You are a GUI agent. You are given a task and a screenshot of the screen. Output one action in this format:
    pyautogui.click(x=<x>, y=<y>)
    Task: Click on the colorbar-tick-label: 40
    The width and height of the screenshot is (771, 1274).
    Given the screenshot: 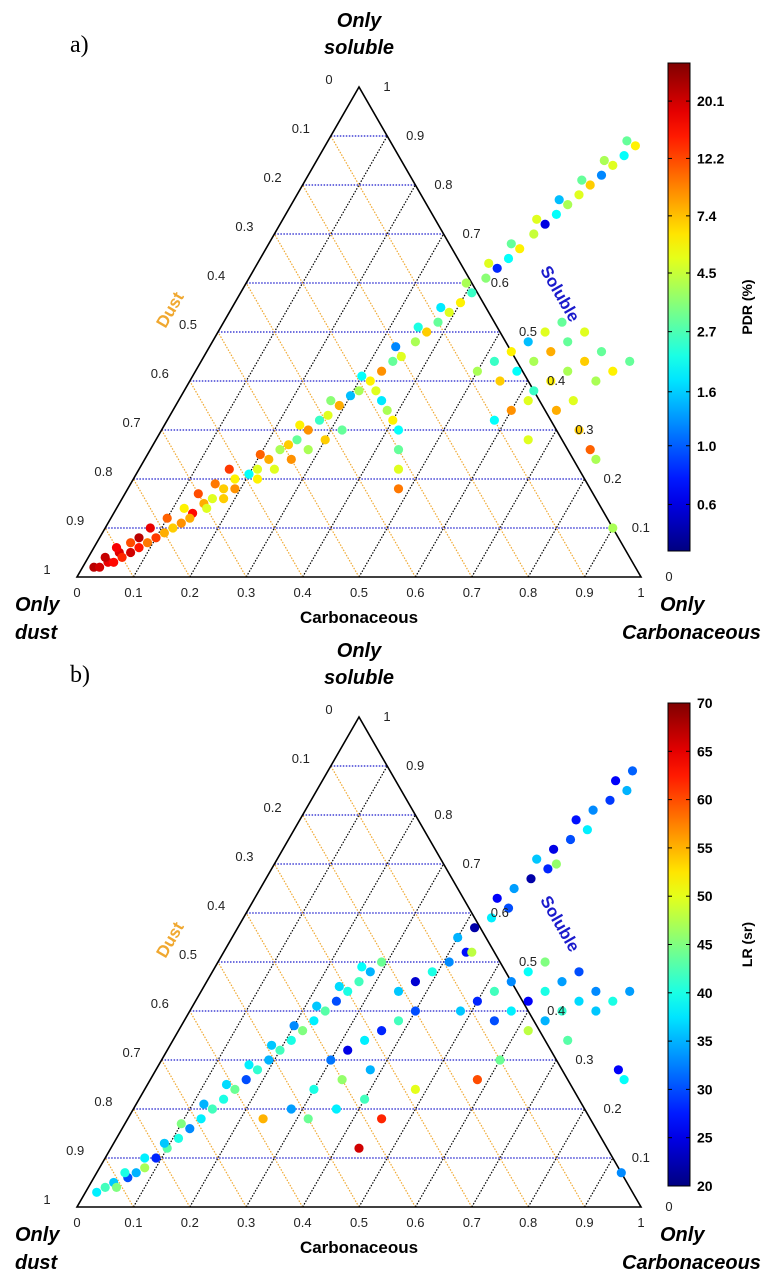 What is the action you would take?
    pyautogui.click(x=705, y=993)
    